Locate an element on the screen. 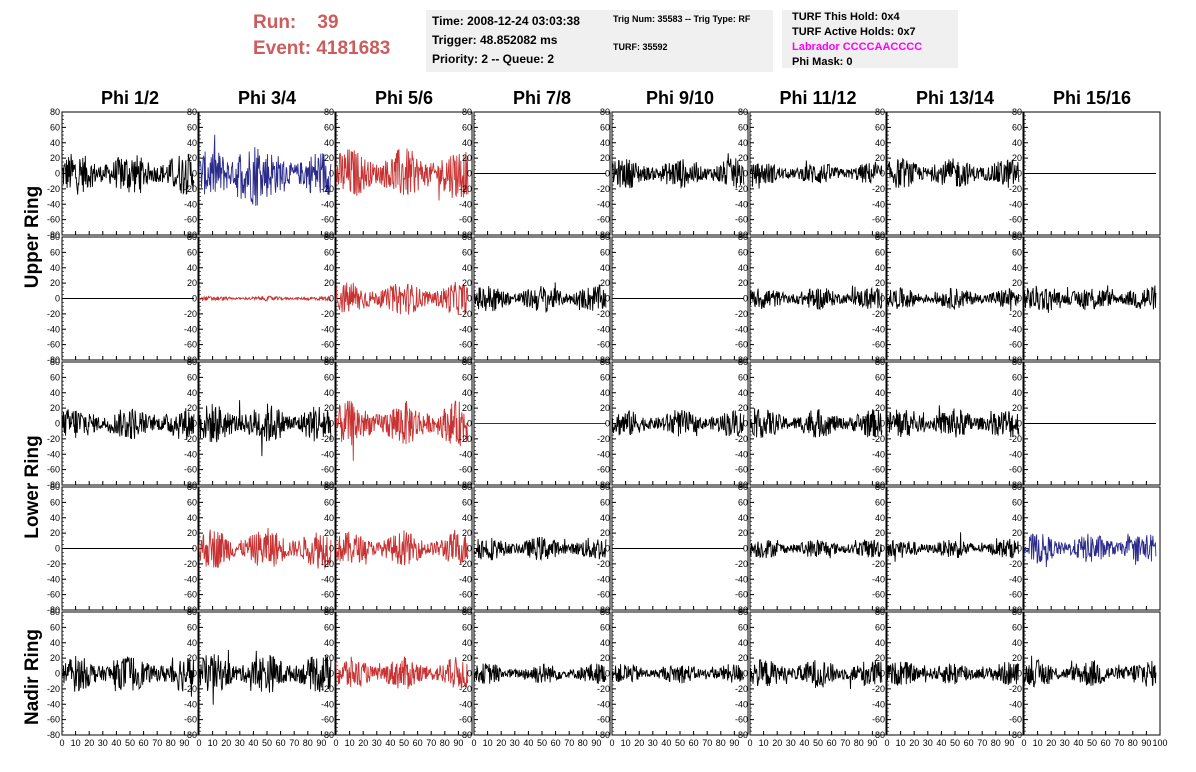  x-tick-label: 20 is located at coordinates (777, 743).